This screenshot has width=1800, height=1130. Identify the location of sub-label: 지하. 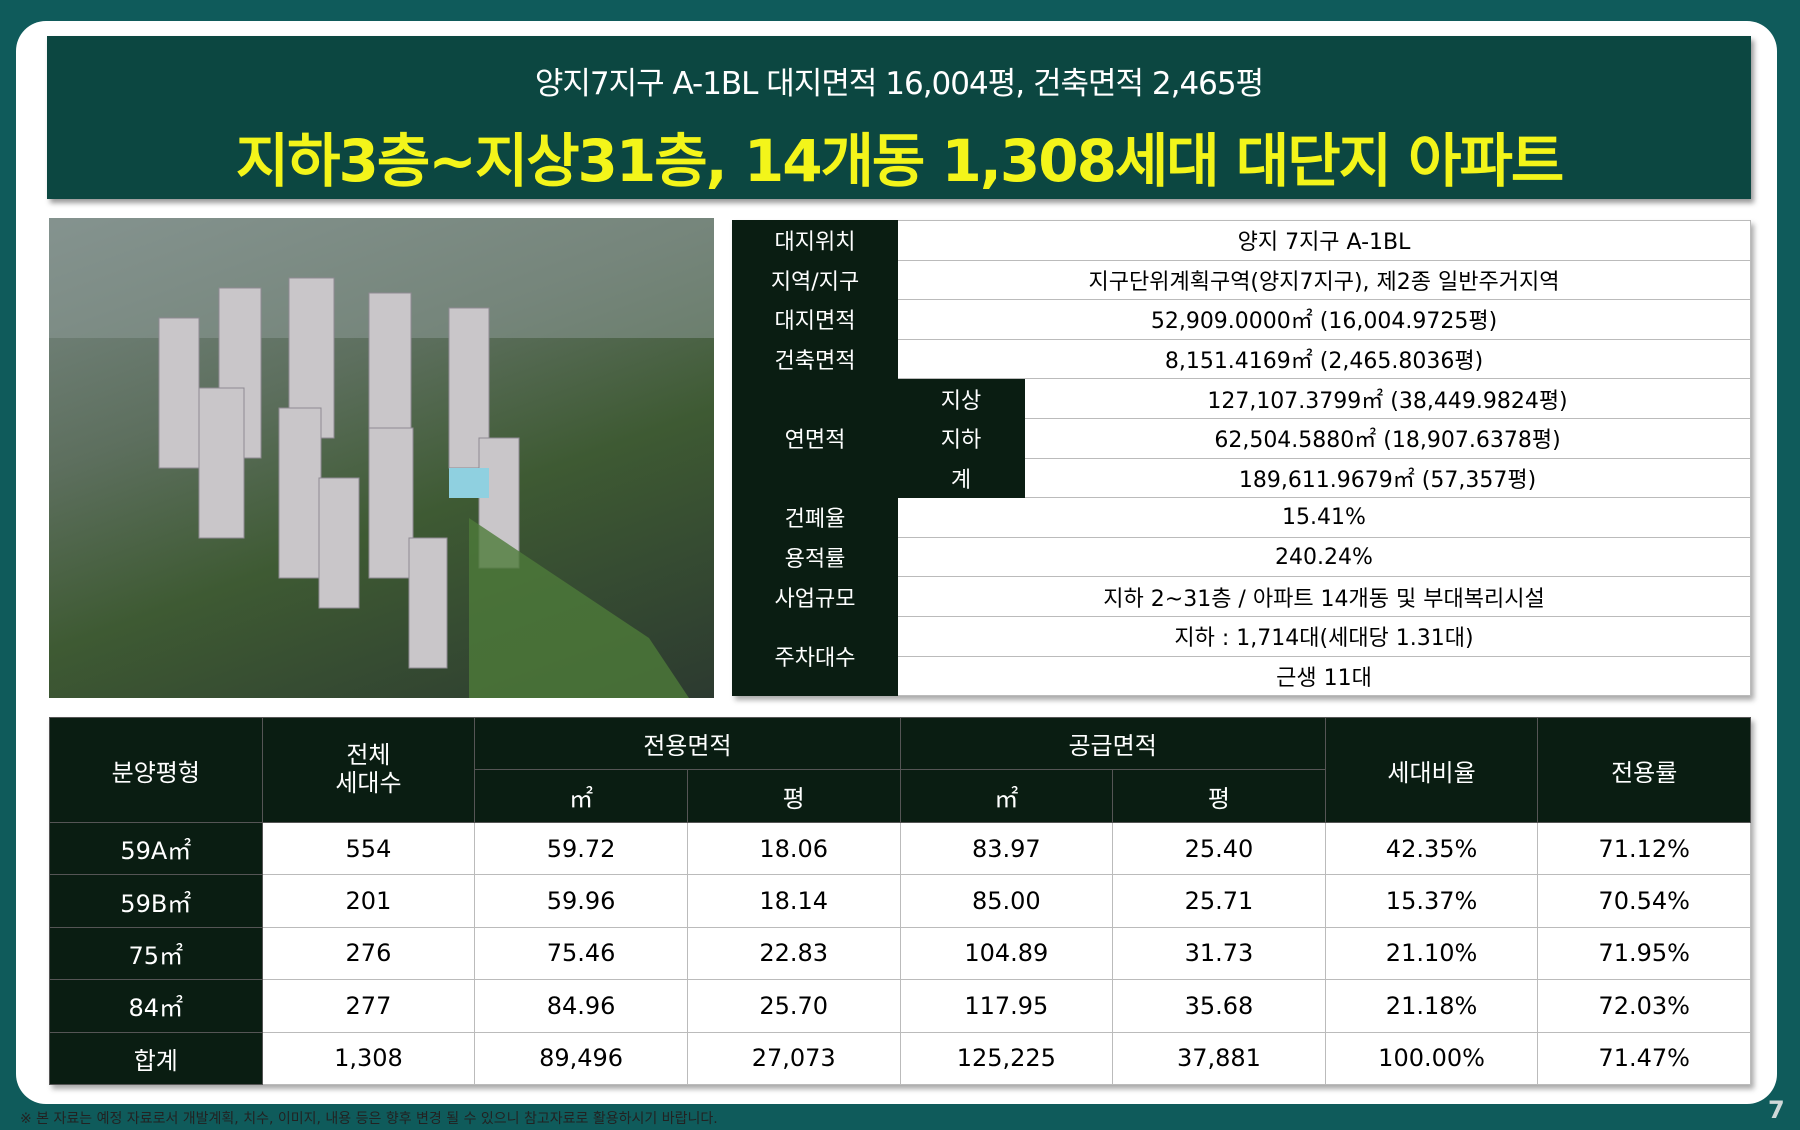
(961, 438).